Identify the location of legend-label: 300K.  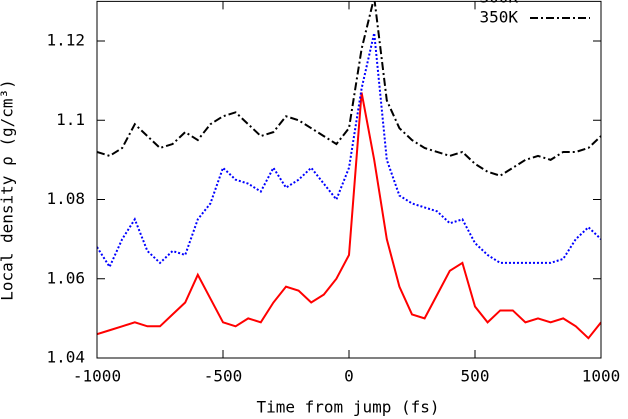
(498, 3).